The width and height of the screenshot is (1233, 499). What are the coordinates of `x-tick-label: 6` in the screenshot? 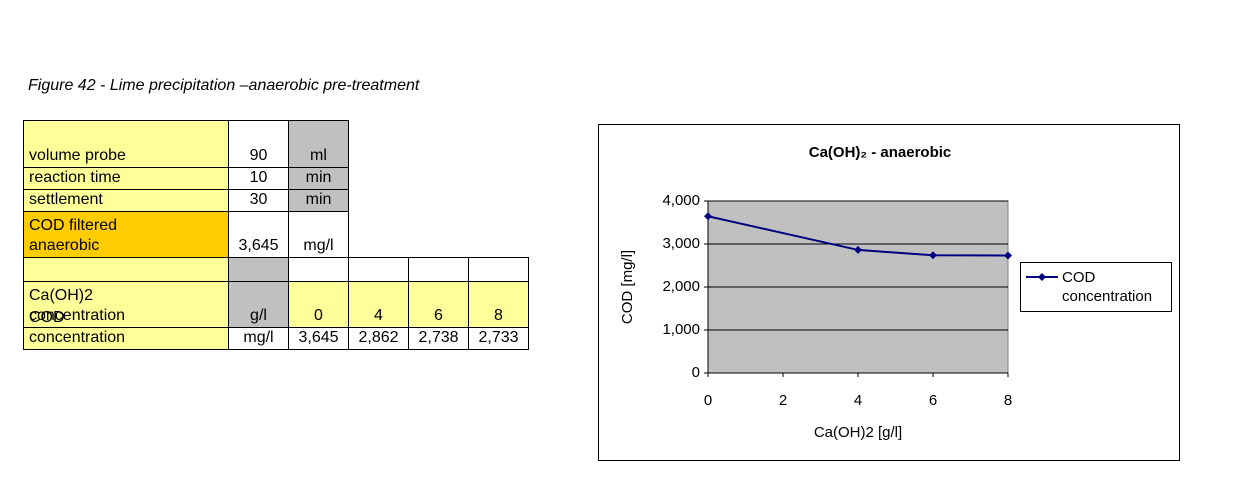 It's located at (933, 400).